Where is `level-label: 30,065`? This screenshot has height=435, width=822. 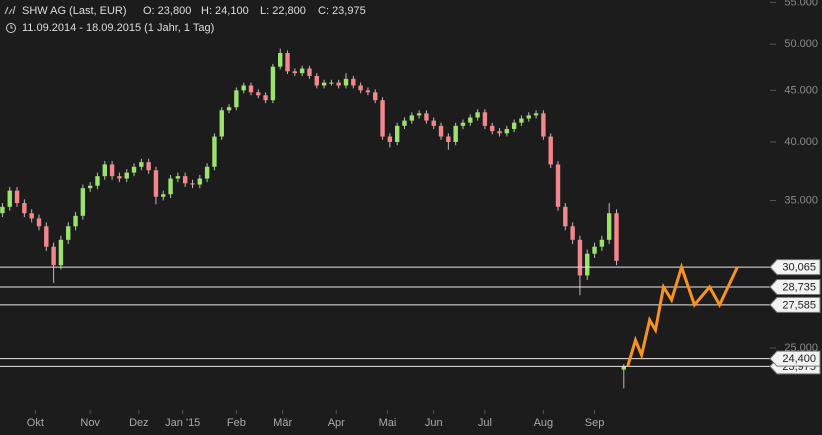
level-label: 30,065 is located at coordinates (799, 268).